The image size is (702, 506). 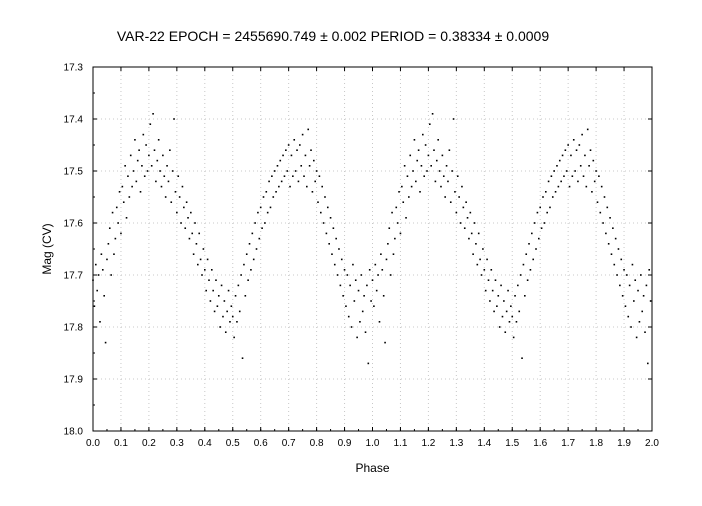 What do you see at coordinates (568, 443) in the screenshot?
I see `x-tick-label: 1.7` at bounding box center [568, 443].